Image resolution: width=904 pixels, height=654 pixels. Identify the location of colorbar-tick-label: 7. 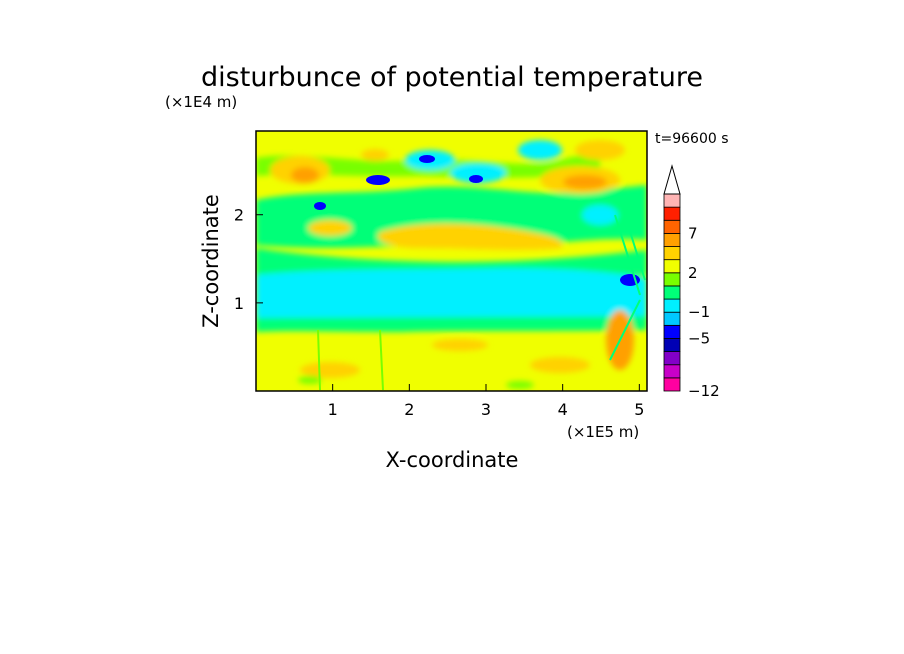
(693, 233).